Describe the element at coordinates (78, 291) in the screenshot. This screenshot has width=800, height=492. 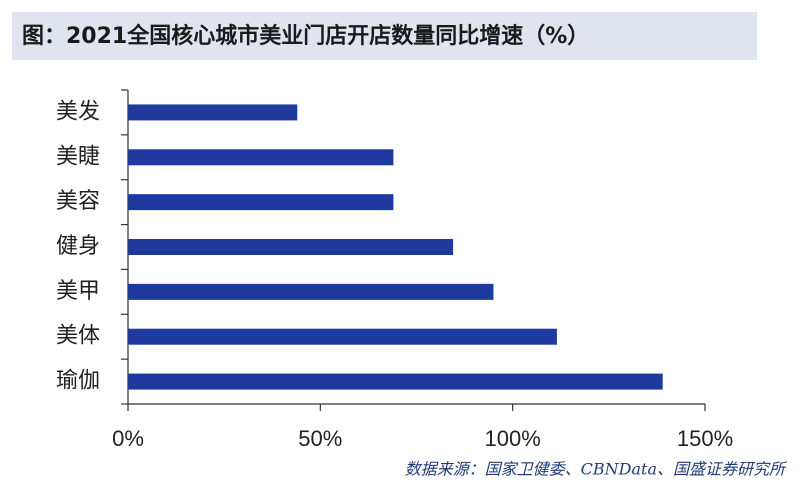
I see `y-tick-label: 美甲` at that location.